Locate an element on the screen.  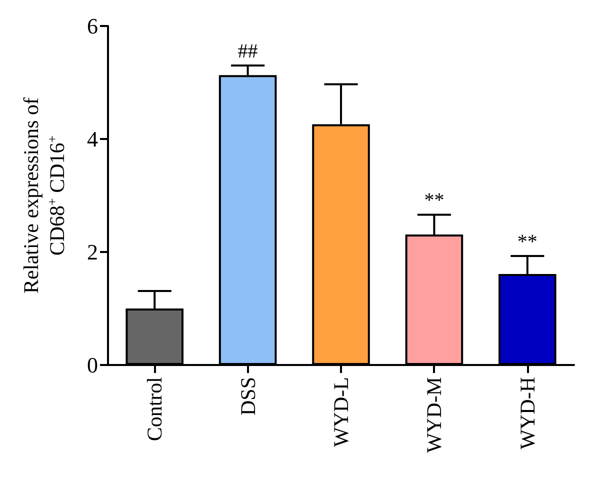
x-tick-label: Control is located at coordinates (154, 409).